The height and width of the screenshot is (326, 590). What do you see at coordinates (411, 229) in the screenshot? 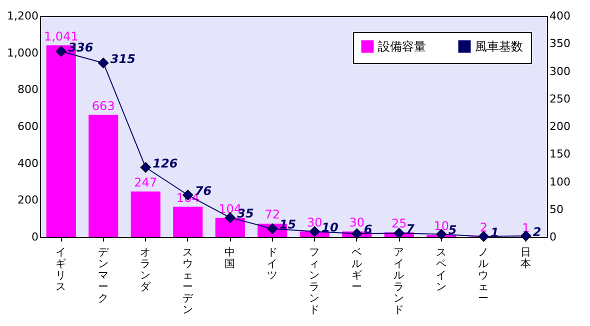
I see `data-label: 7` at bounding box center [411, 229].